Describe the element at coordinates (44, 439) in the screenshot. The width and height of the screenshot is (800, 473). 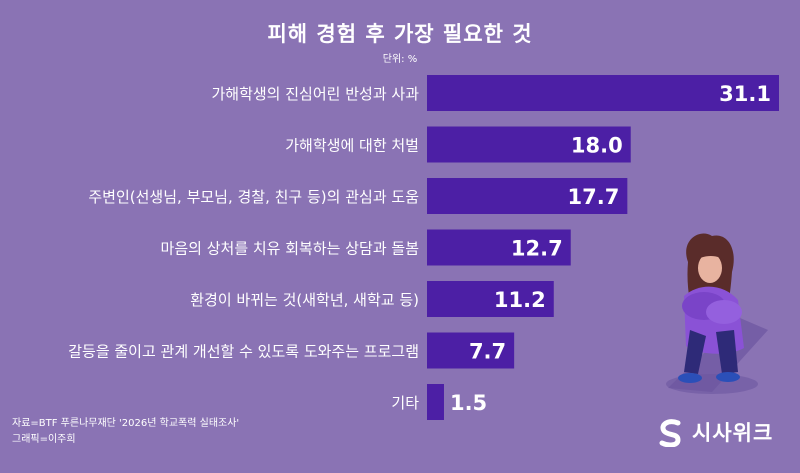
I see `credit-text: 그래픽=이주희` at that location.